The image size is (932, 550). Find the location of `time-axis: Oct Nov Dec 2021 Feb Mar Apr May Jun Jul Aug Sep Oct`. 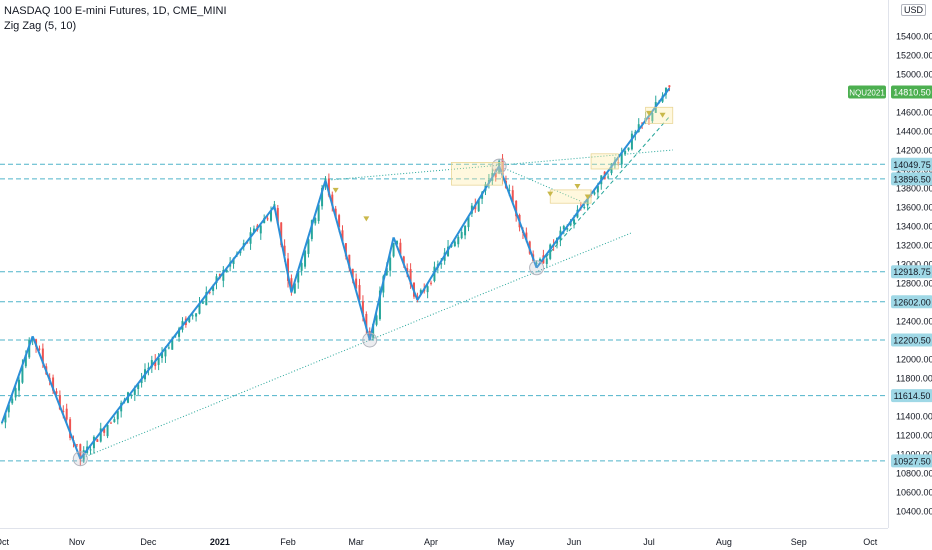

time-axis: Oct Nov Dec 2021 Feb Mar Apr May Jun Jul Aug Sep Oct is located at coordinates (444, 537).